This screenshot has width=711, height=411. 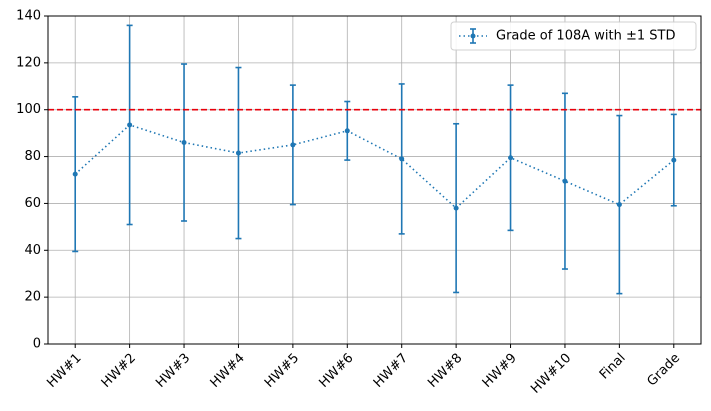 What do you see at coordinates (585, 36) in the screenshot?
I see `legend-label: Grade of 108A with ±1 STD` at bounding box center [585, 36].